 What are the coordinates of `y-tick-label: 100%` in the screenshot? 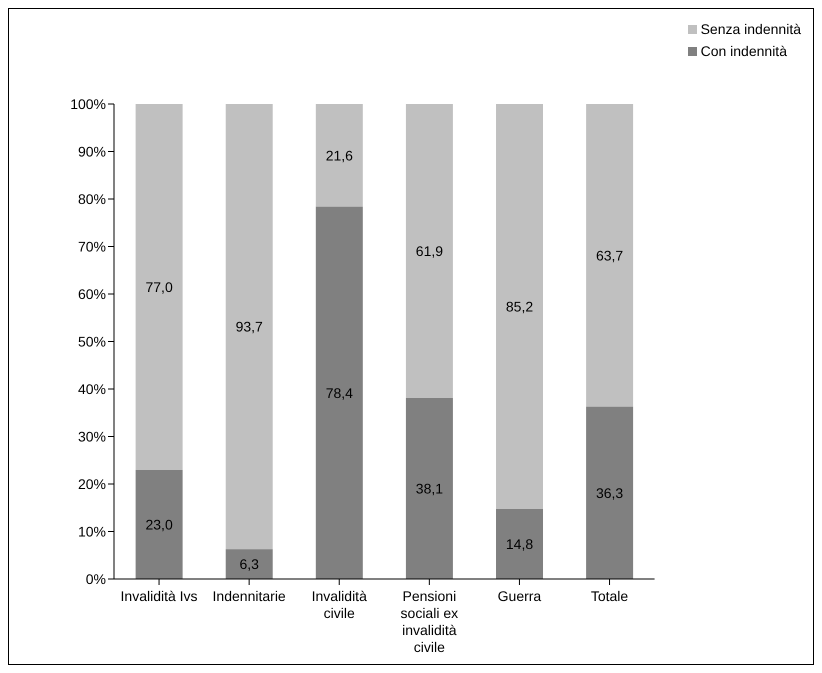 It's located at (88, 104).